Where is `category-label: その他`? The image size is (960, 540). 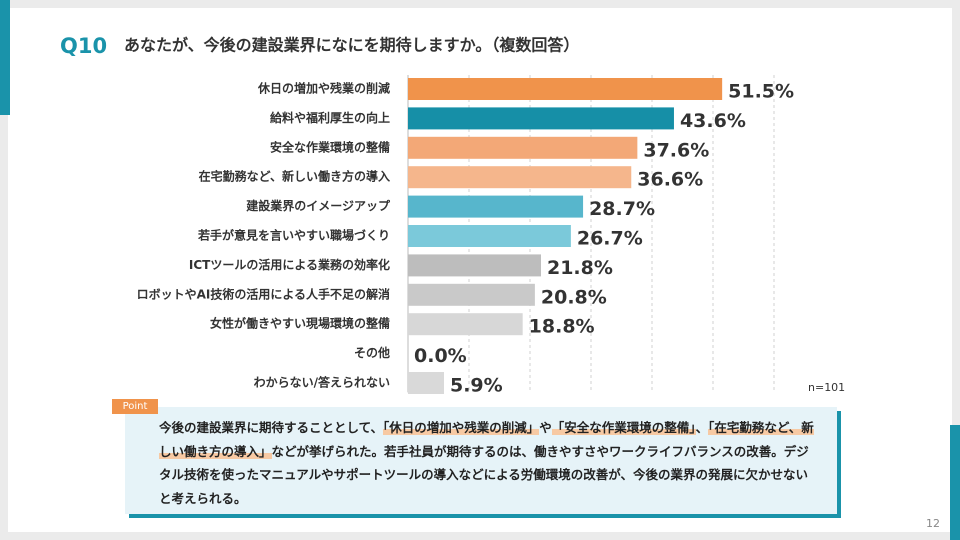
category-label: その他 is located at coordinates (372, 352).